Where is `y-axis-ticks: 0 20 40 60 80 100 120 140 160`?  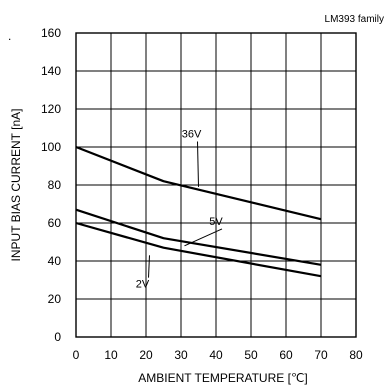 y-axis-ticks: 0 20 40 60 80 100 120 140 160 is located at coordinates (51, 185).